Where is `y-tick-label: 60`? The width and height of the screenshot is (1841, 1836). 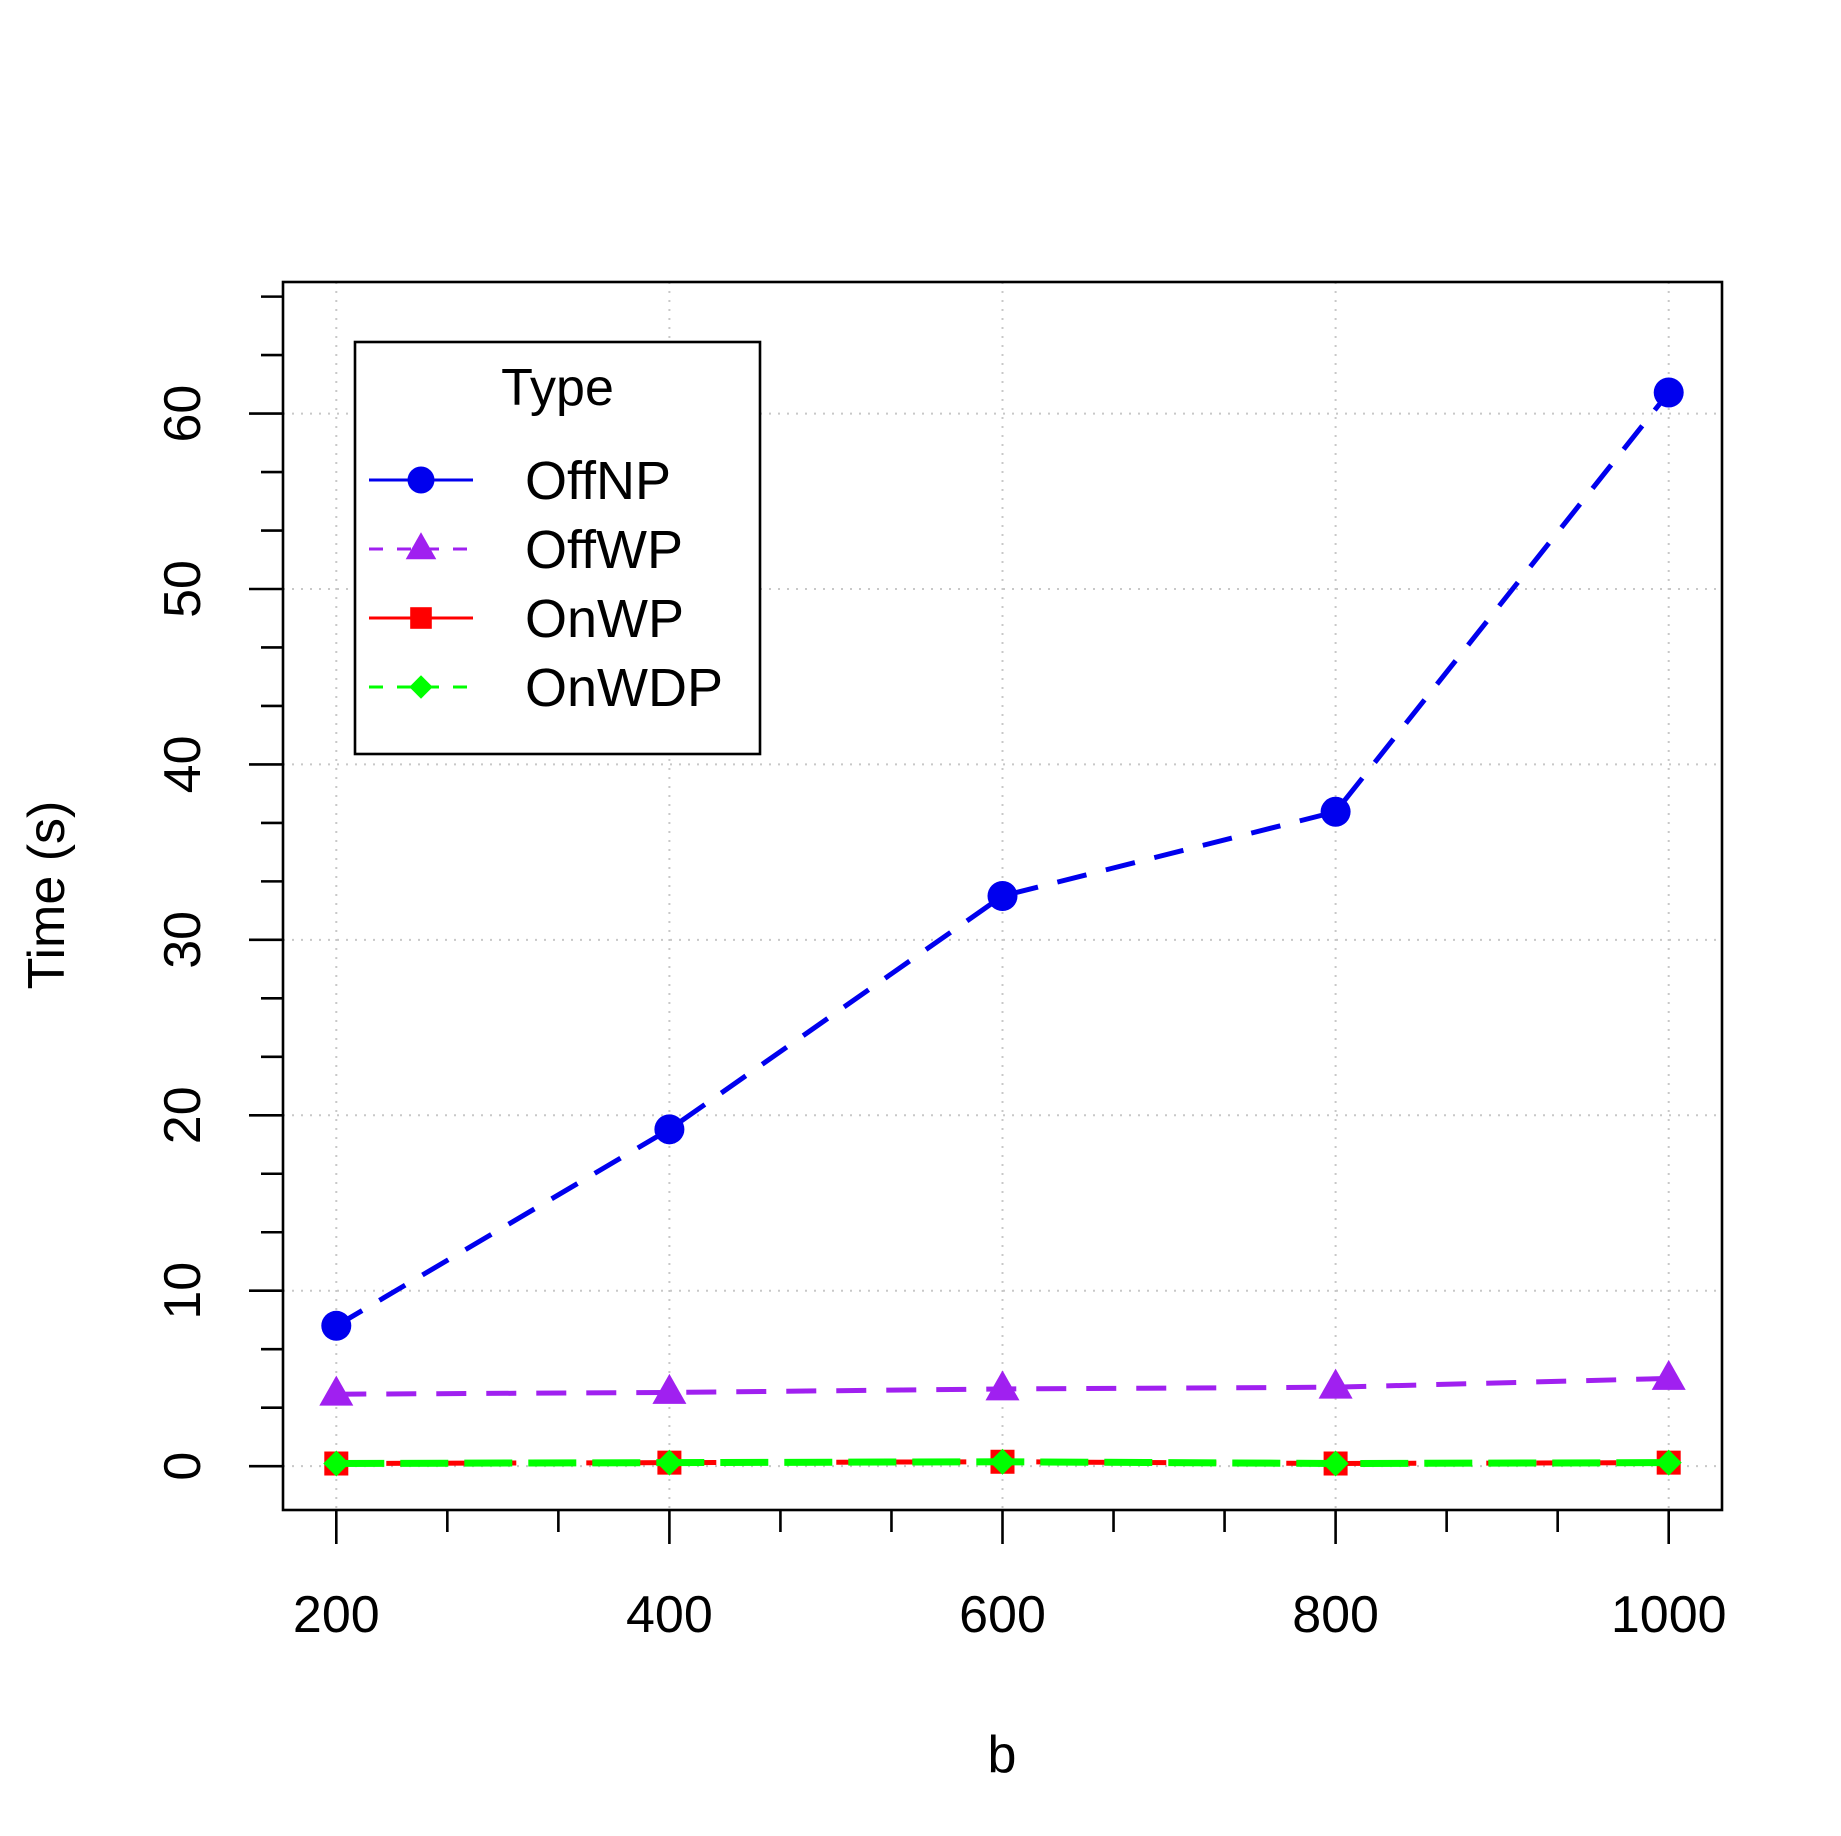 y-tick-label: 60 is located at coordinates (183, 414).